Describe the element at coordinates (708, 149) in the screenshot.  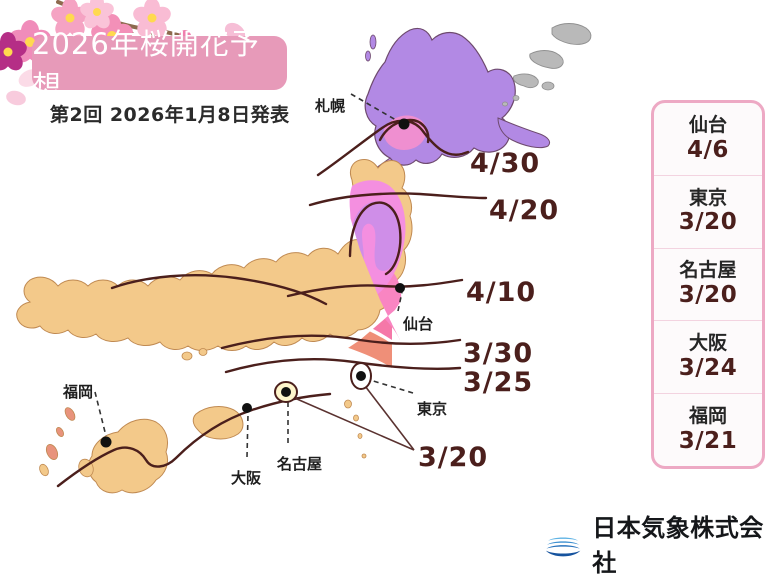
I see `legend-date-sendai: 4/6` at that location.